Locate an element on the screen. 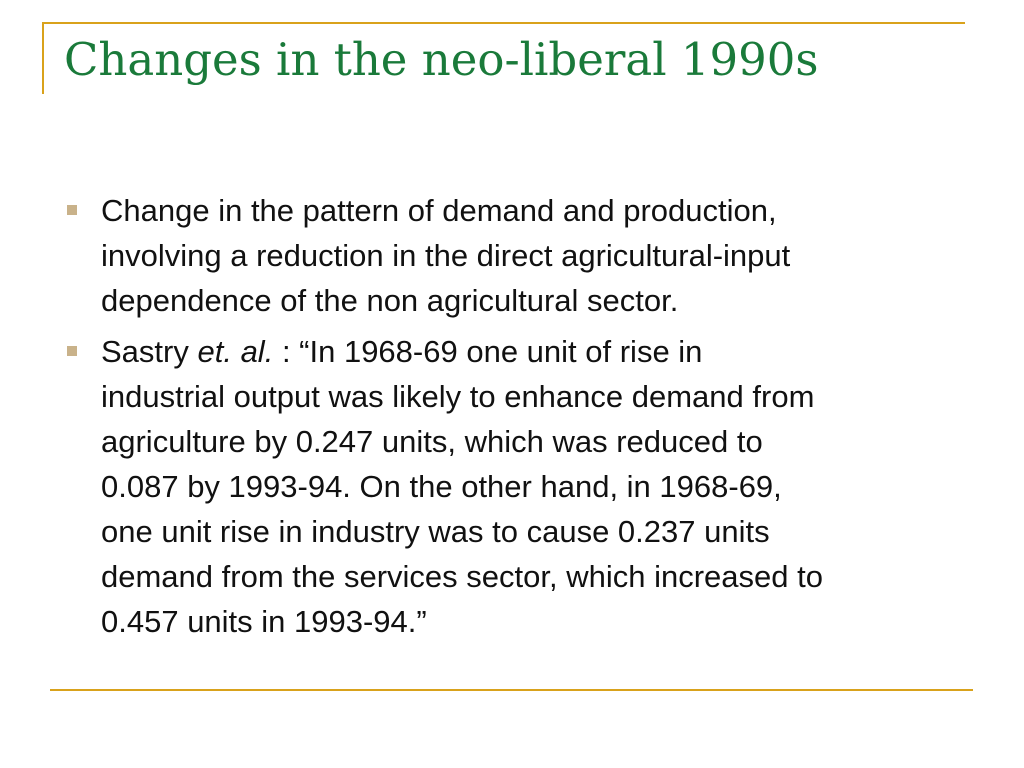 The height and width of the screenshot is (768, 1024). bottom-border-line is located at coordinates (511, 690).